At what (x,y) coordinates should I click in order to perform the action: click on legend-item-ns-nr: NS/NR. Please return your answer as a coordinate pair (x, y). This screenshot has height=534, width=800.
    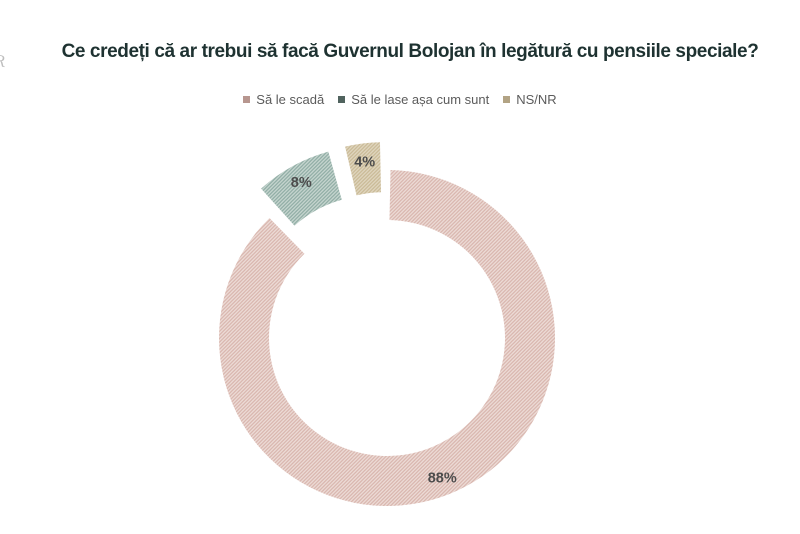
    Looking at the image, I should click on (530, 99).